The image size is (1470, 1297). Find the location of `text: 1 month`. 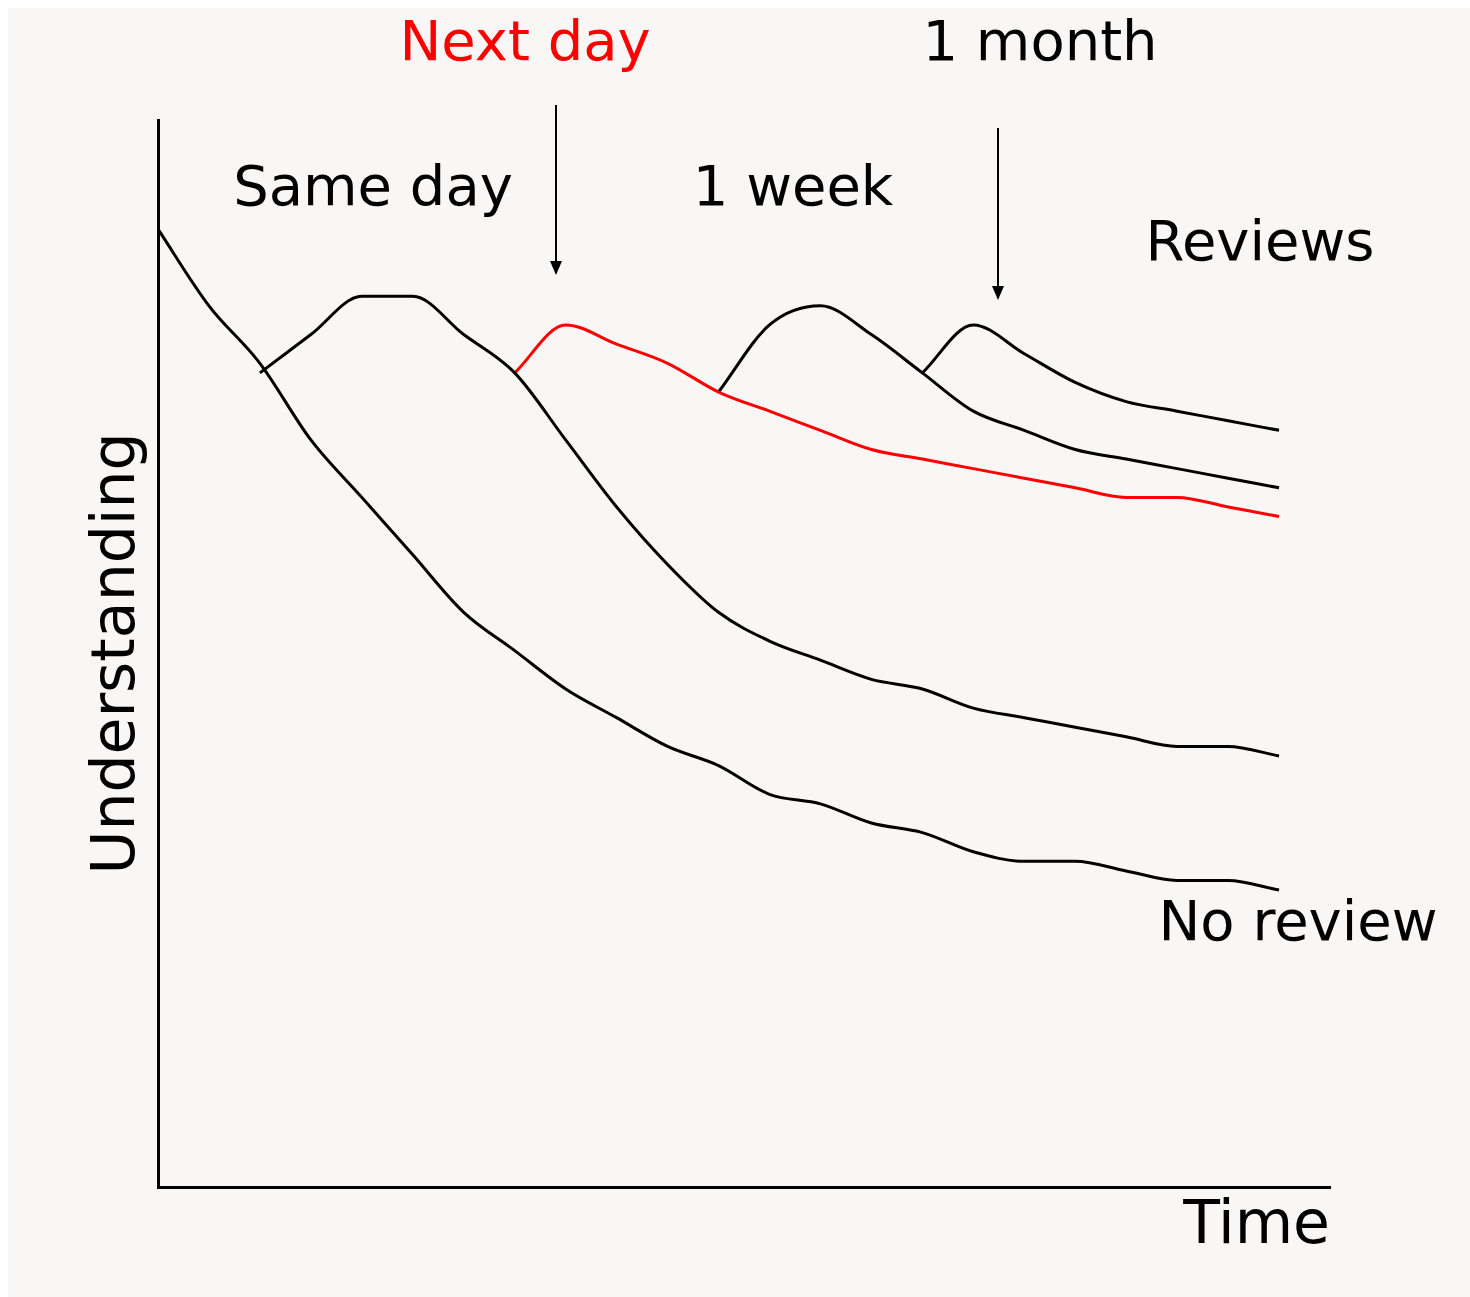

text: 1 month is located at coordinates (1040, 40).